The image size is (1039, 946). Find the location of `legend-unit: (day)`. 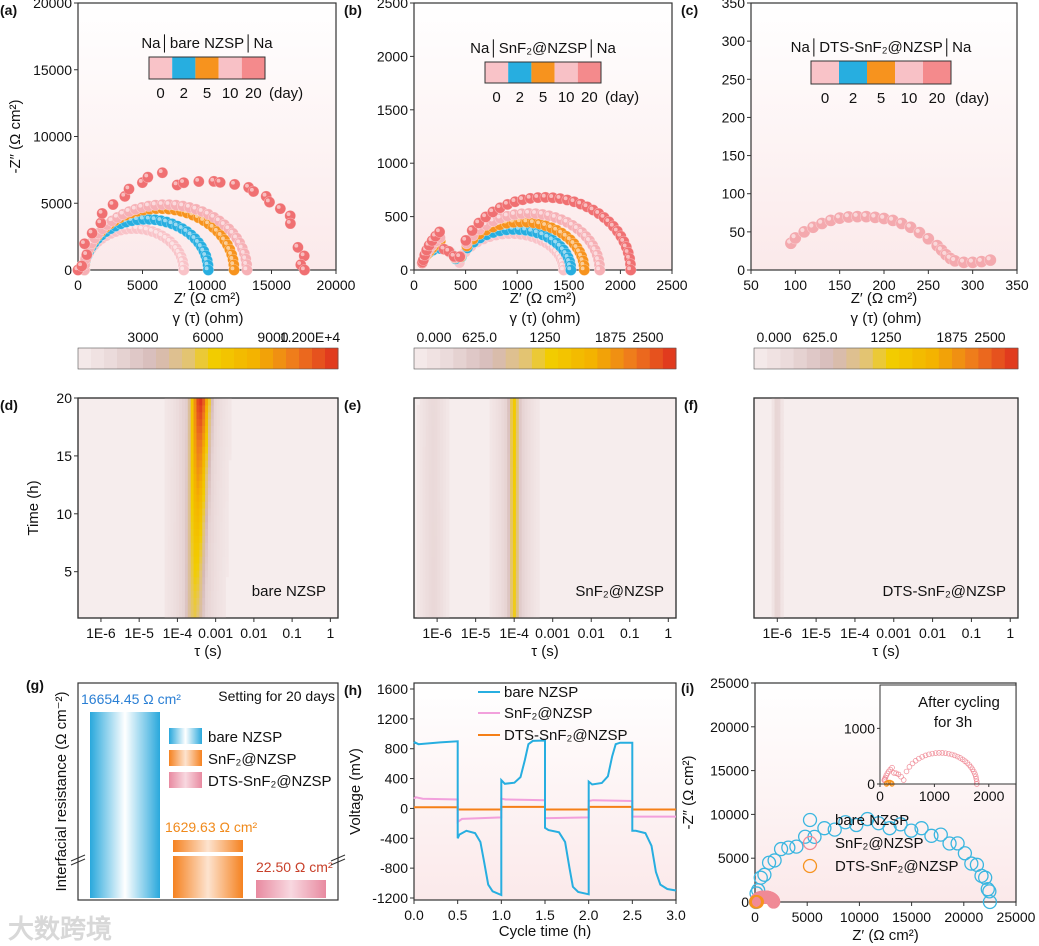

legend-unit: (day) is located at coordinates (972, 98).